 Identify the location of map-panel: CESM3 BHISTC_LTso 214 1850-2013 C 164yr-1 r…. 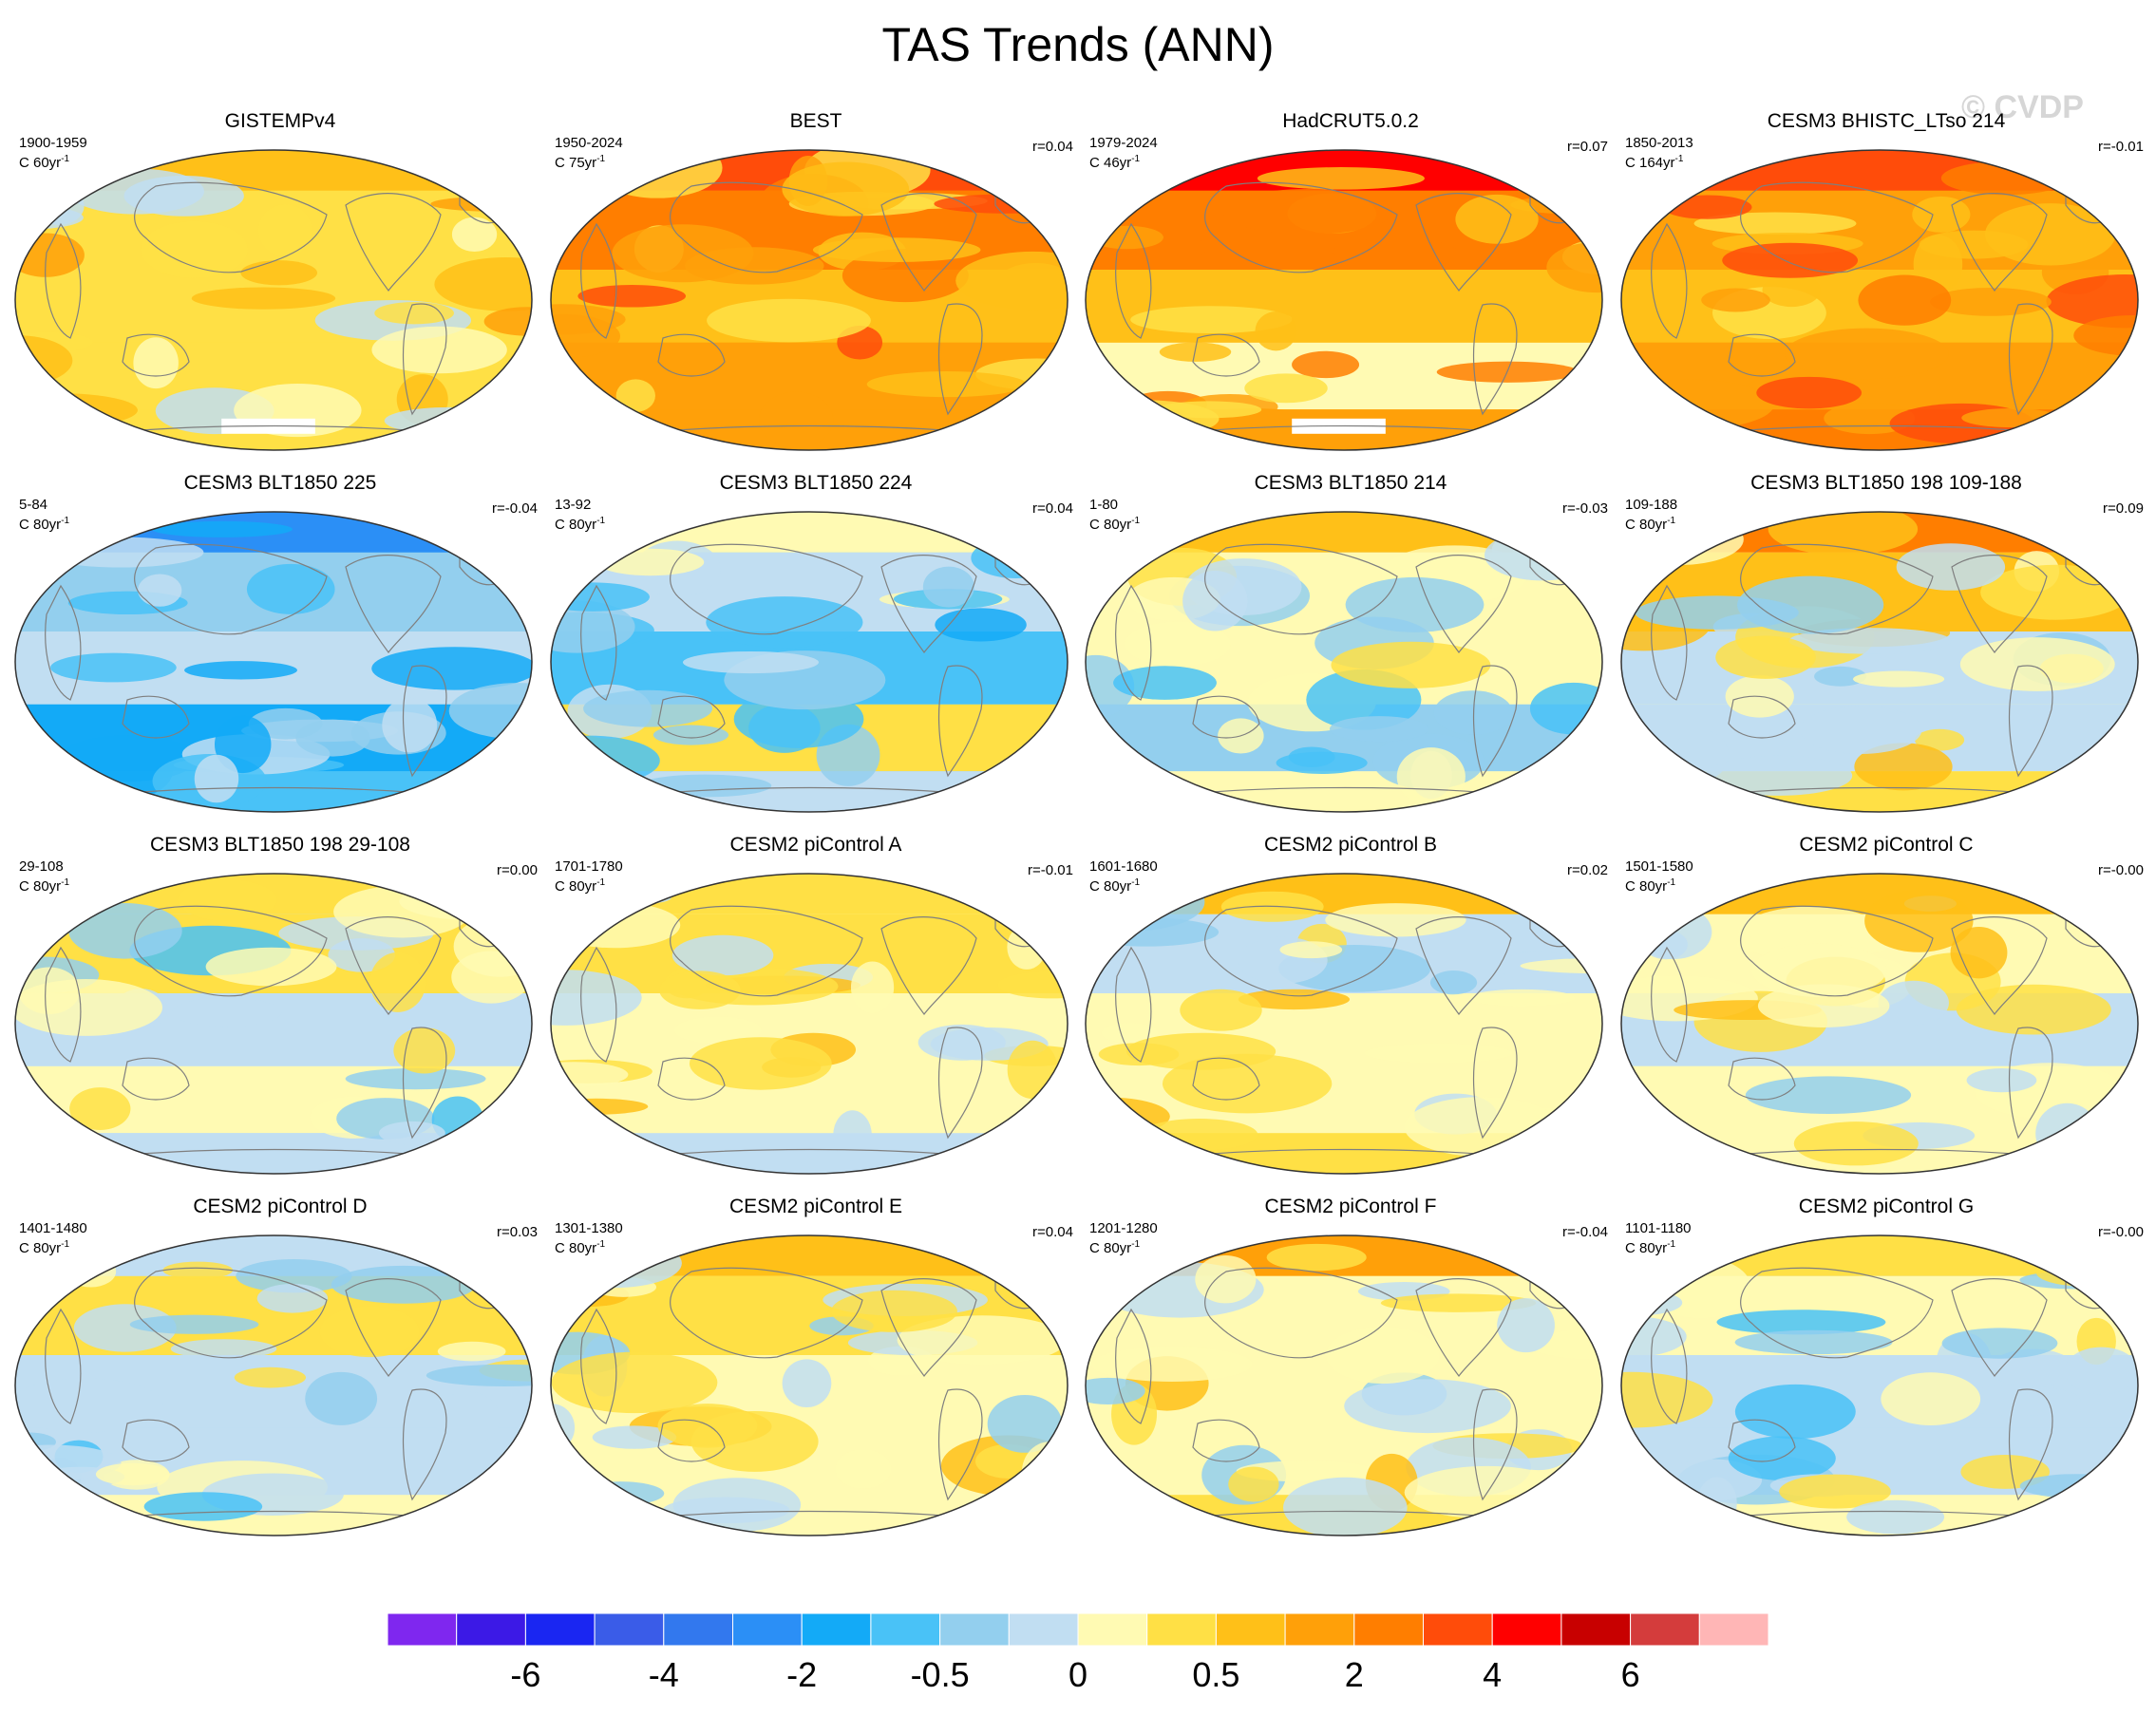
(1886, 281).